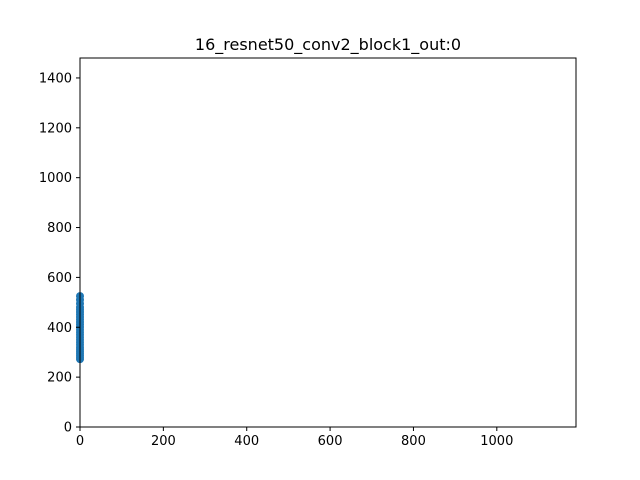 The width and height of the screenshot is (640, 480). Describe the element at coordinates (496, 441) in the screenshot. I see `x-tick-label: 1000` at that location.